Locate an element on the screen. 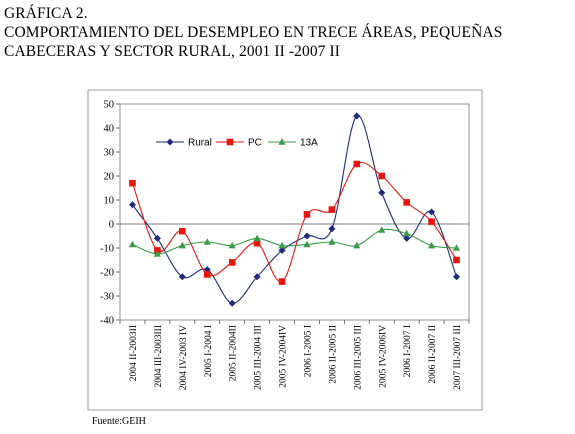 This screenshot has width=575, height=434. legend-label: 13A is located at coordinates (309, 143).